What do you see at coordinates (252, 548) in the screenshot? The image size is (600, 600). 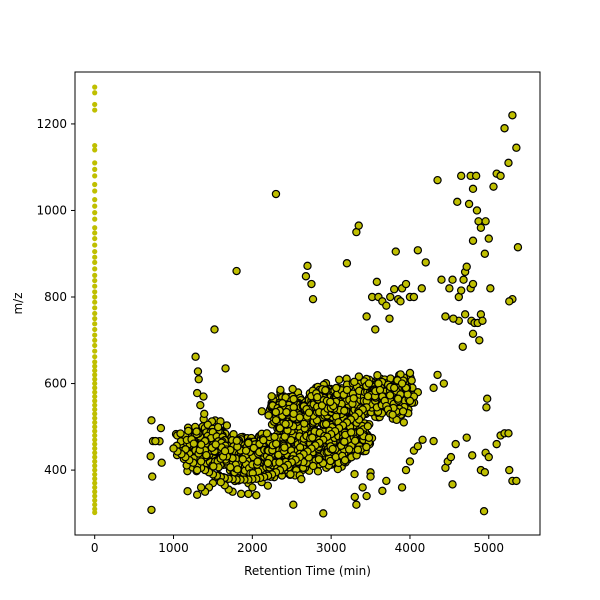 I see `x-tick-label: 2000` at bounding box center [252, 548].